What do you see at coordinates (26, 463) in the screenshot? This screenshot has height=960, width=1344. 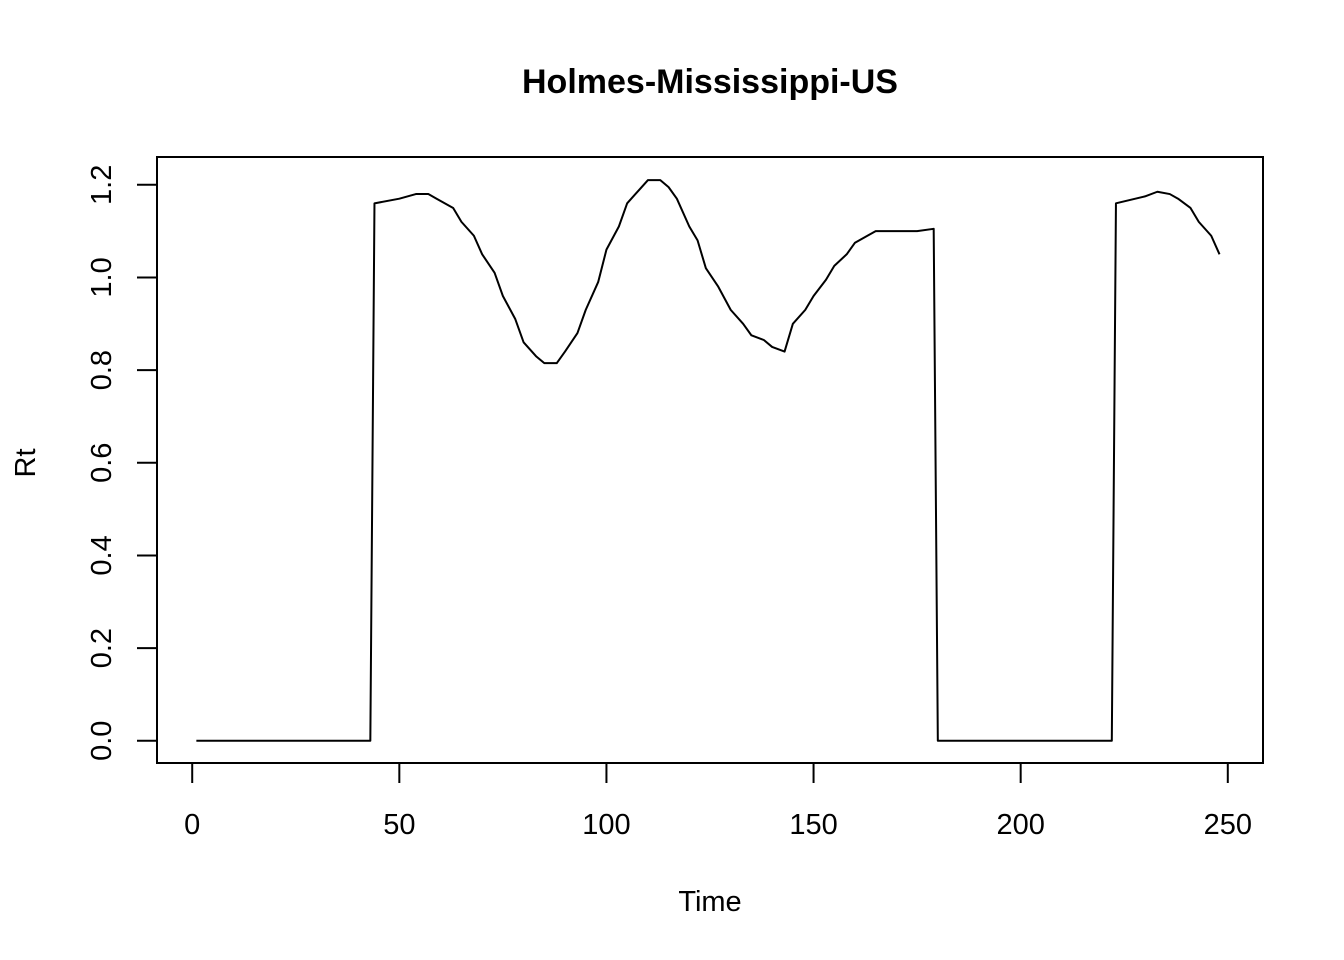 I see `y-axis-label: Rt` at bounding box center [26, 463].